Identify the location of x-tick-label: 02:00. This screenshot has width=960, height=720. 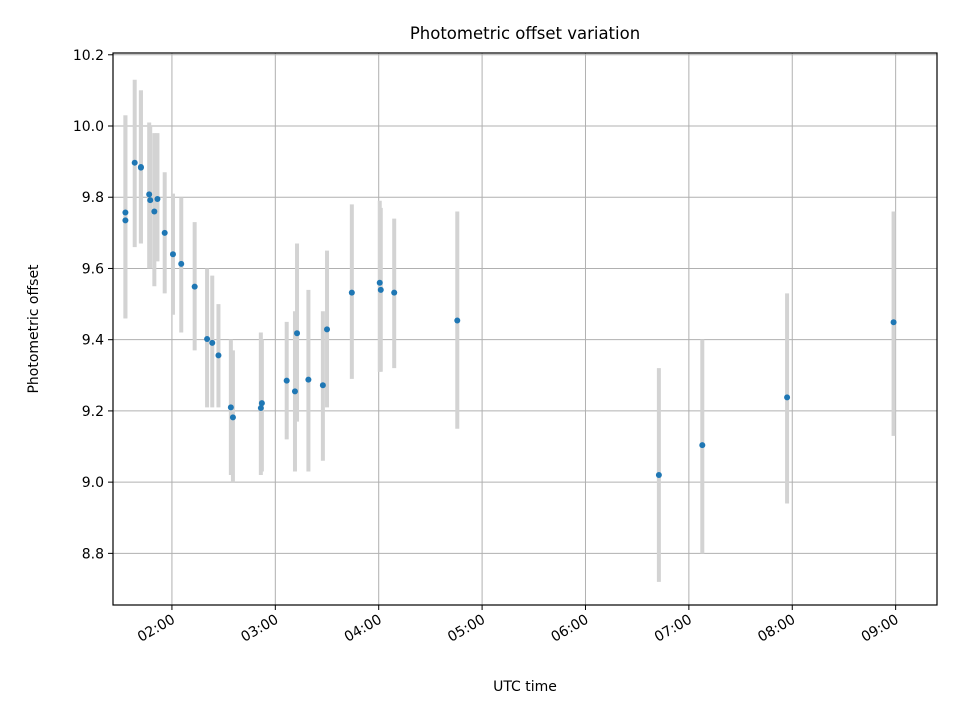
(156, 629).